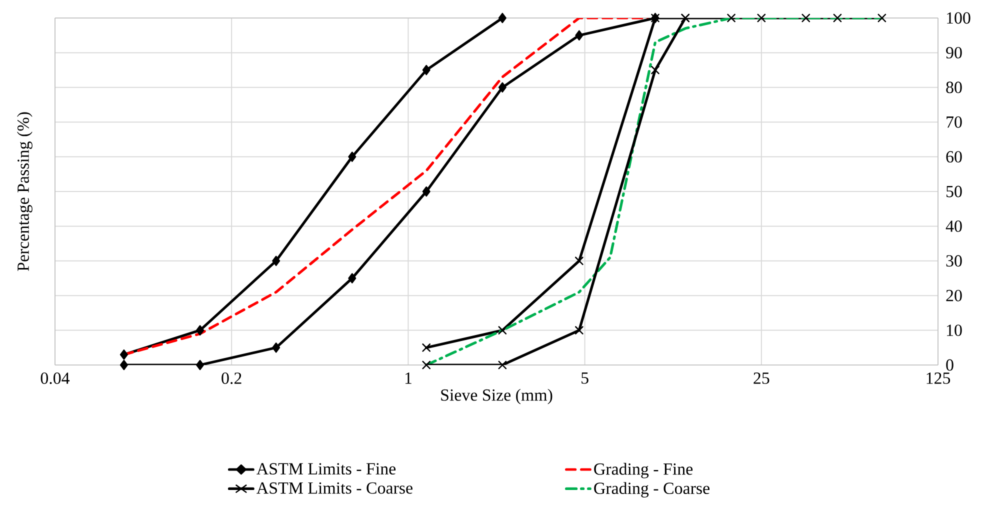  What do you see at coordinates (232, 378) in the screenshot?
I see `x-tick-label: 0.2` at bounding box center [232, 378].